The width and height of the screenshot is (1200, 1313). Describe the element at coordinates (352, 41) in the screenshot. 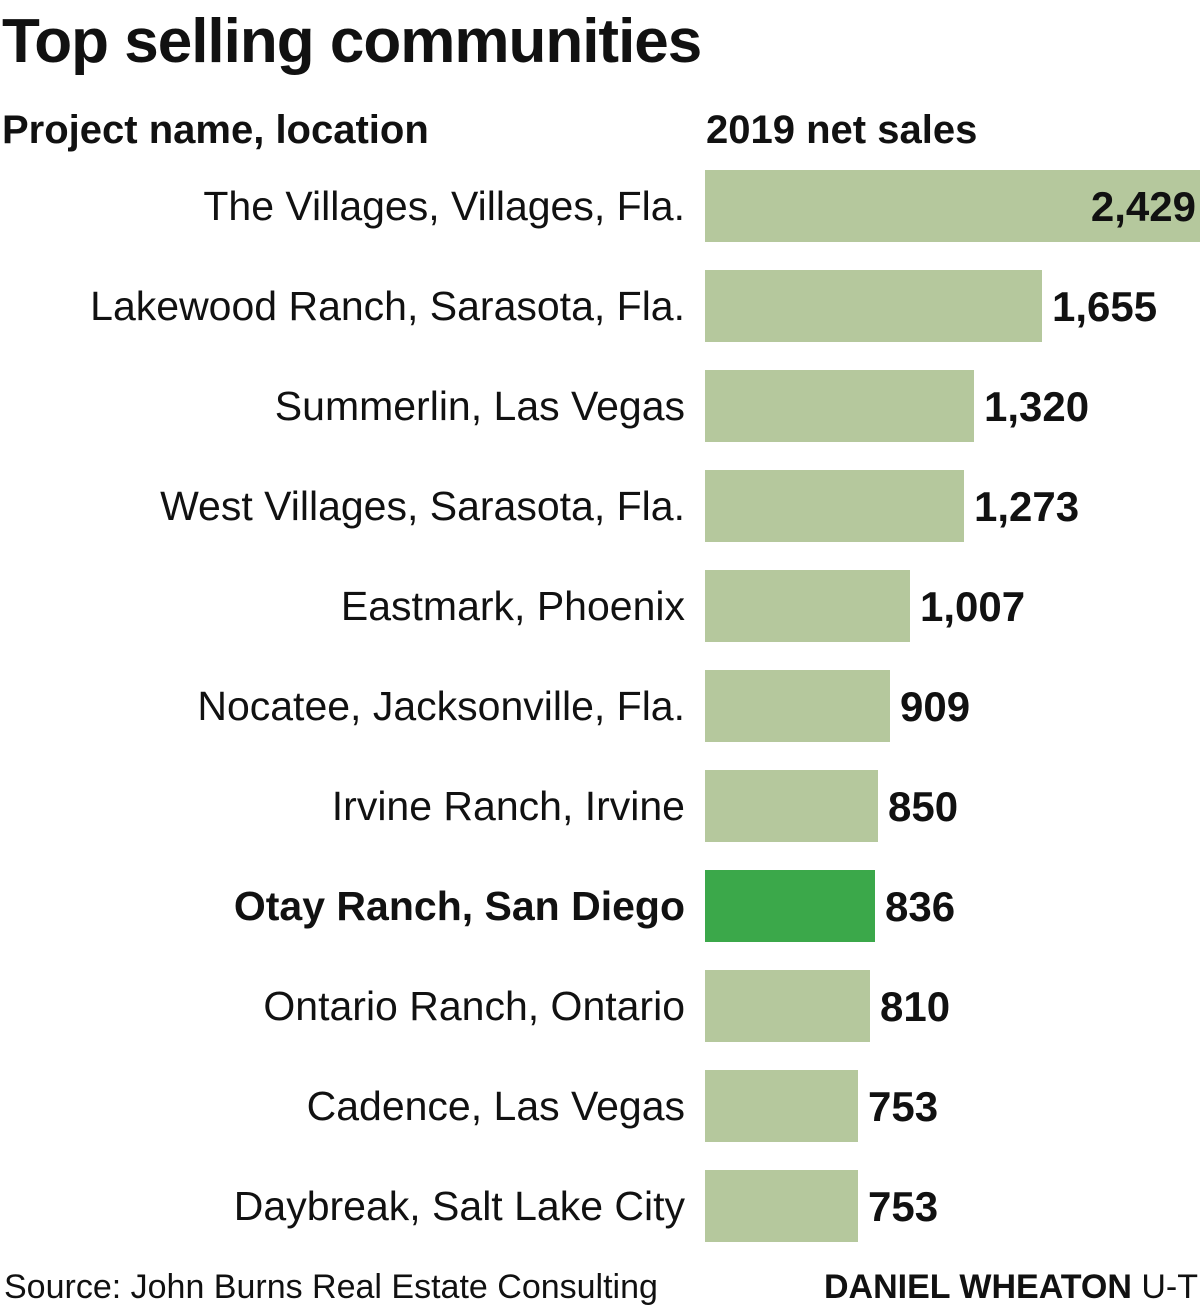

I see `chart-title: Top selling communities` at that location.